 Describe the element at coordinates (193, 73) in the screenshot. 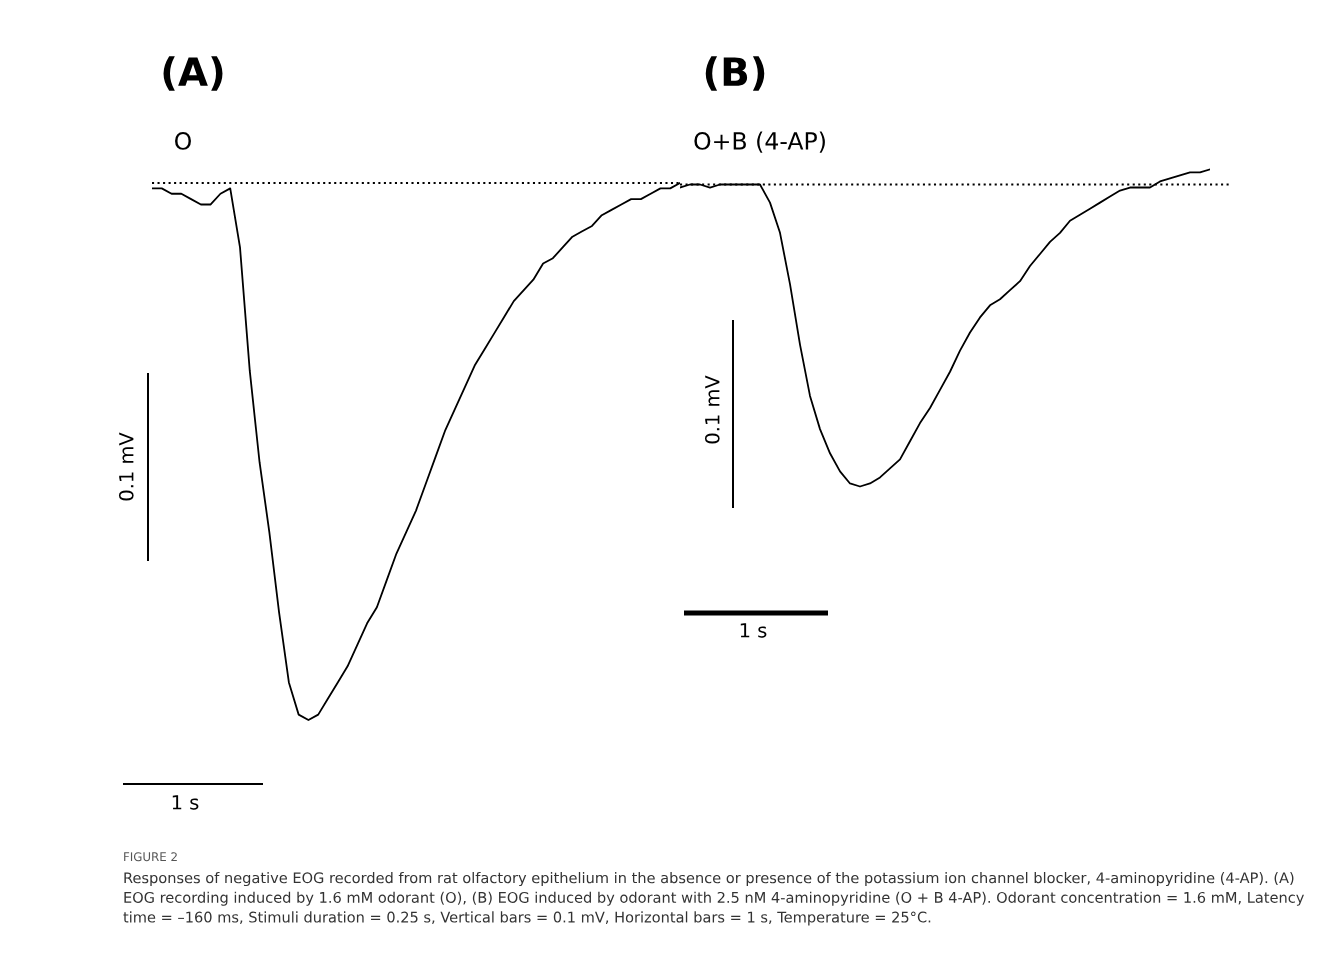

I see `chart-title: (A)` at that location.